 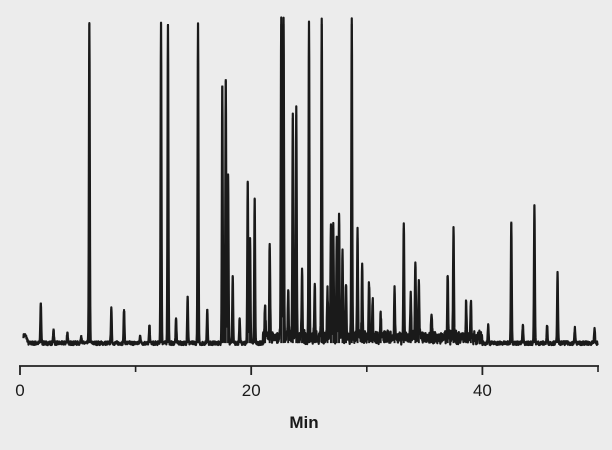 What do you see at coordinates (307, 382) in the screenshot?
I see `x-axis: 0 20 40` at bounding box center [307, 382].